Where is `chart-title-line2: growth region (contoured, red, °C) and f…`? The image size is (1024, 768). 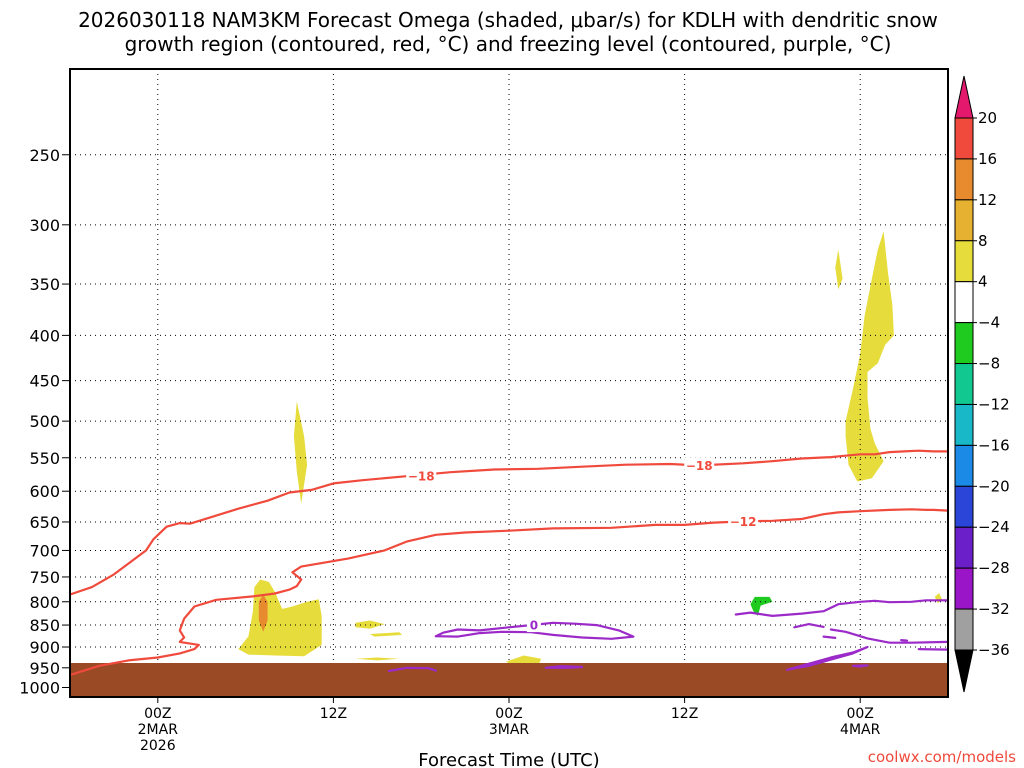 chart-title-line2: growth region (contoured, red, °C) and f… is located at coordinates (508, 44).